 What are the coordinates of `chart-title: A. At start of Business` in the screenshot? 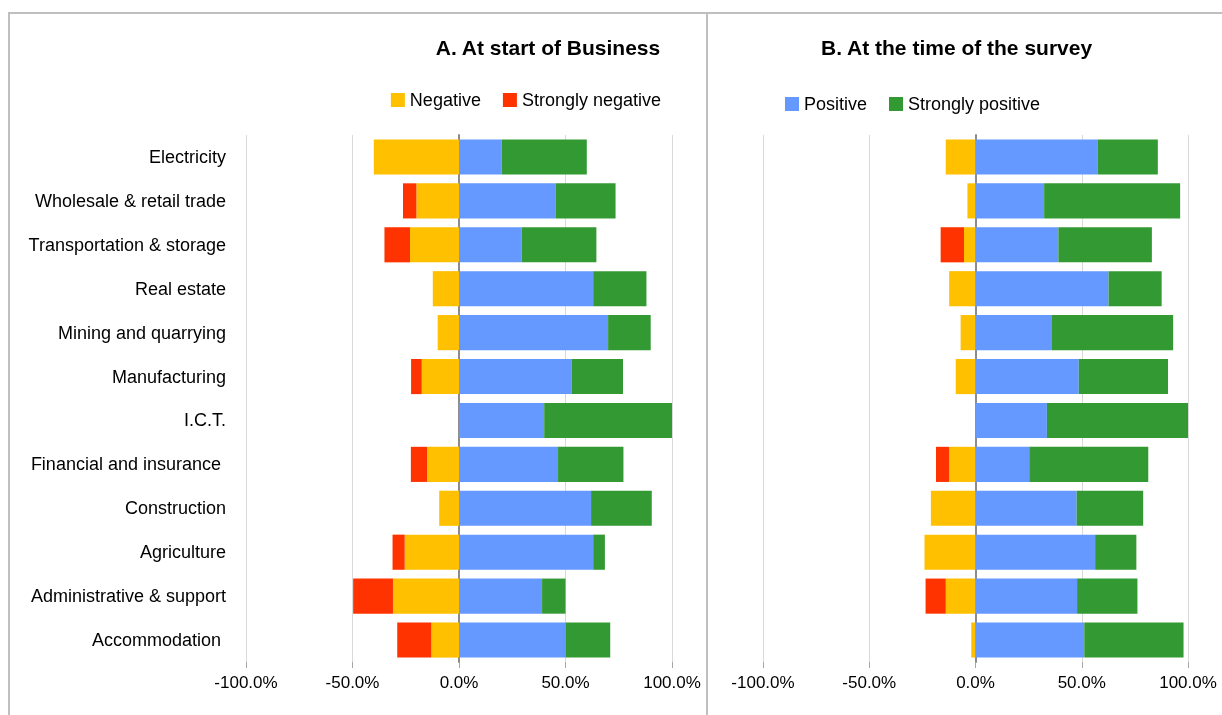 It's located at (548, 47).